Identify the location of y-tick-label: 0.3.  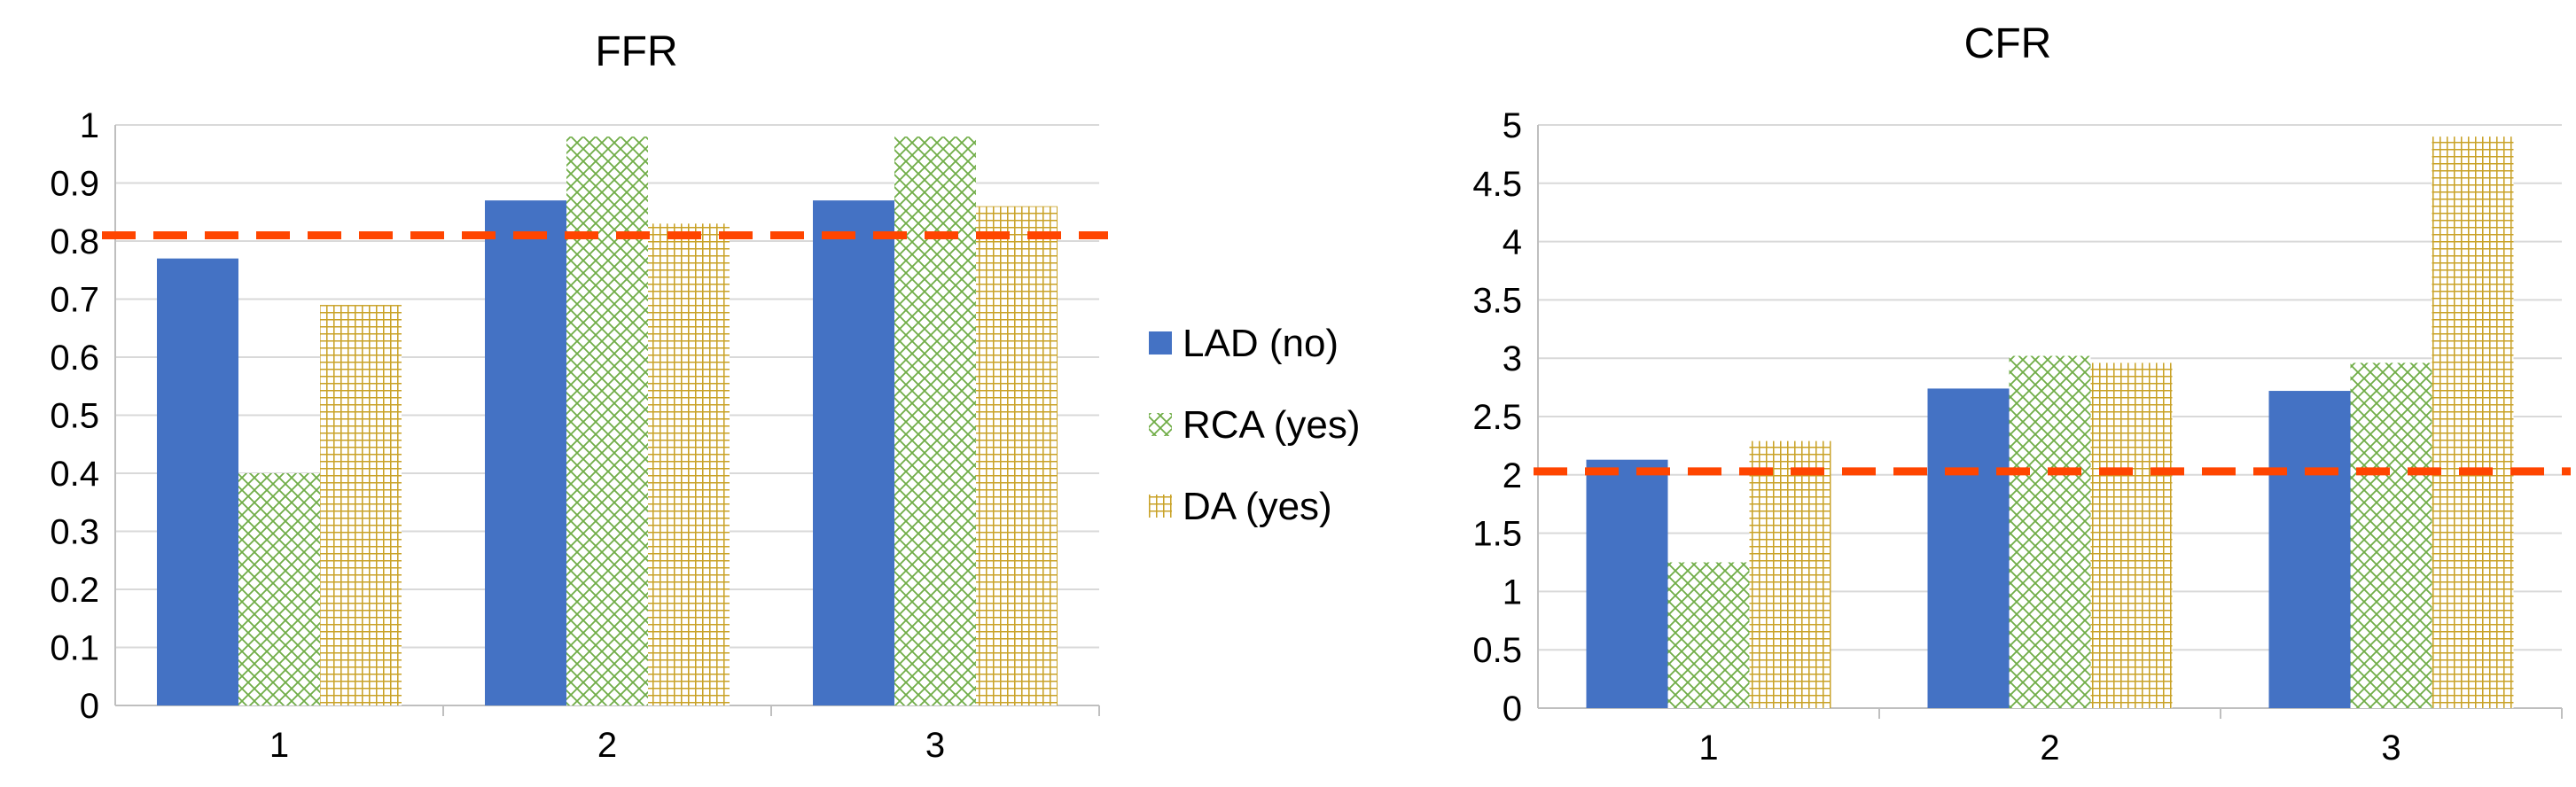
(74, 532).